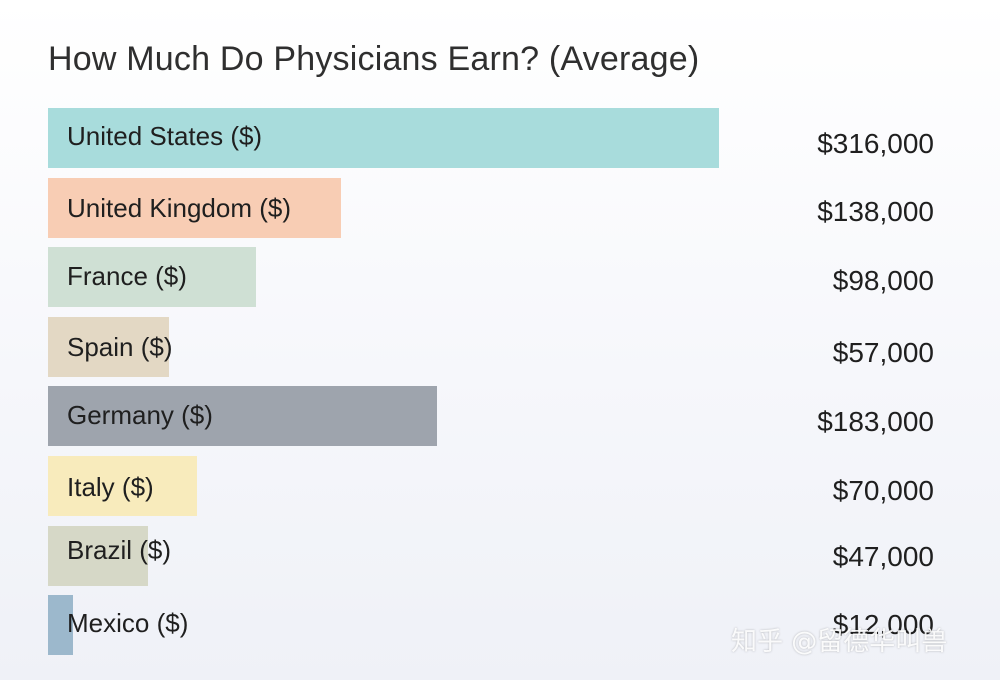 The height and width of the screenshot is (680, 1000). I want to click on category-label: United States ($), so click(165, 136).